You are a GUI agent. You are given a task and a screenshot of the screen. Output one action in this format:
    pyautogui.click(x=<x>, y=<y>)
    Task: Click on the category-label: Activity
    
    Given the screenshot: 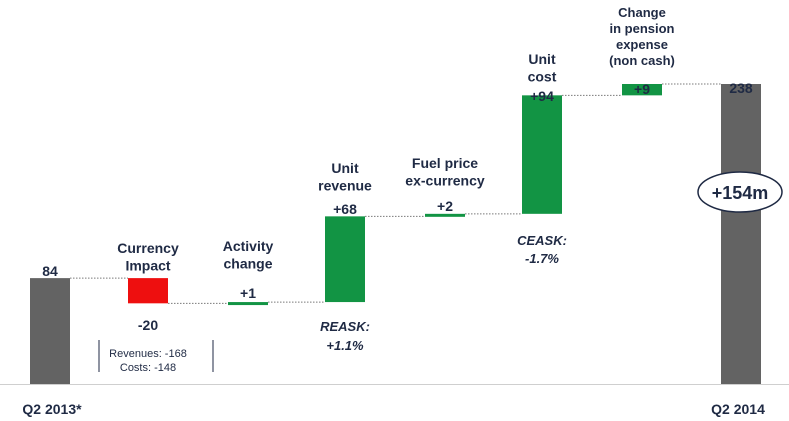 What is the action you would take?
    pyautogui.click(x=248, y=246)
    